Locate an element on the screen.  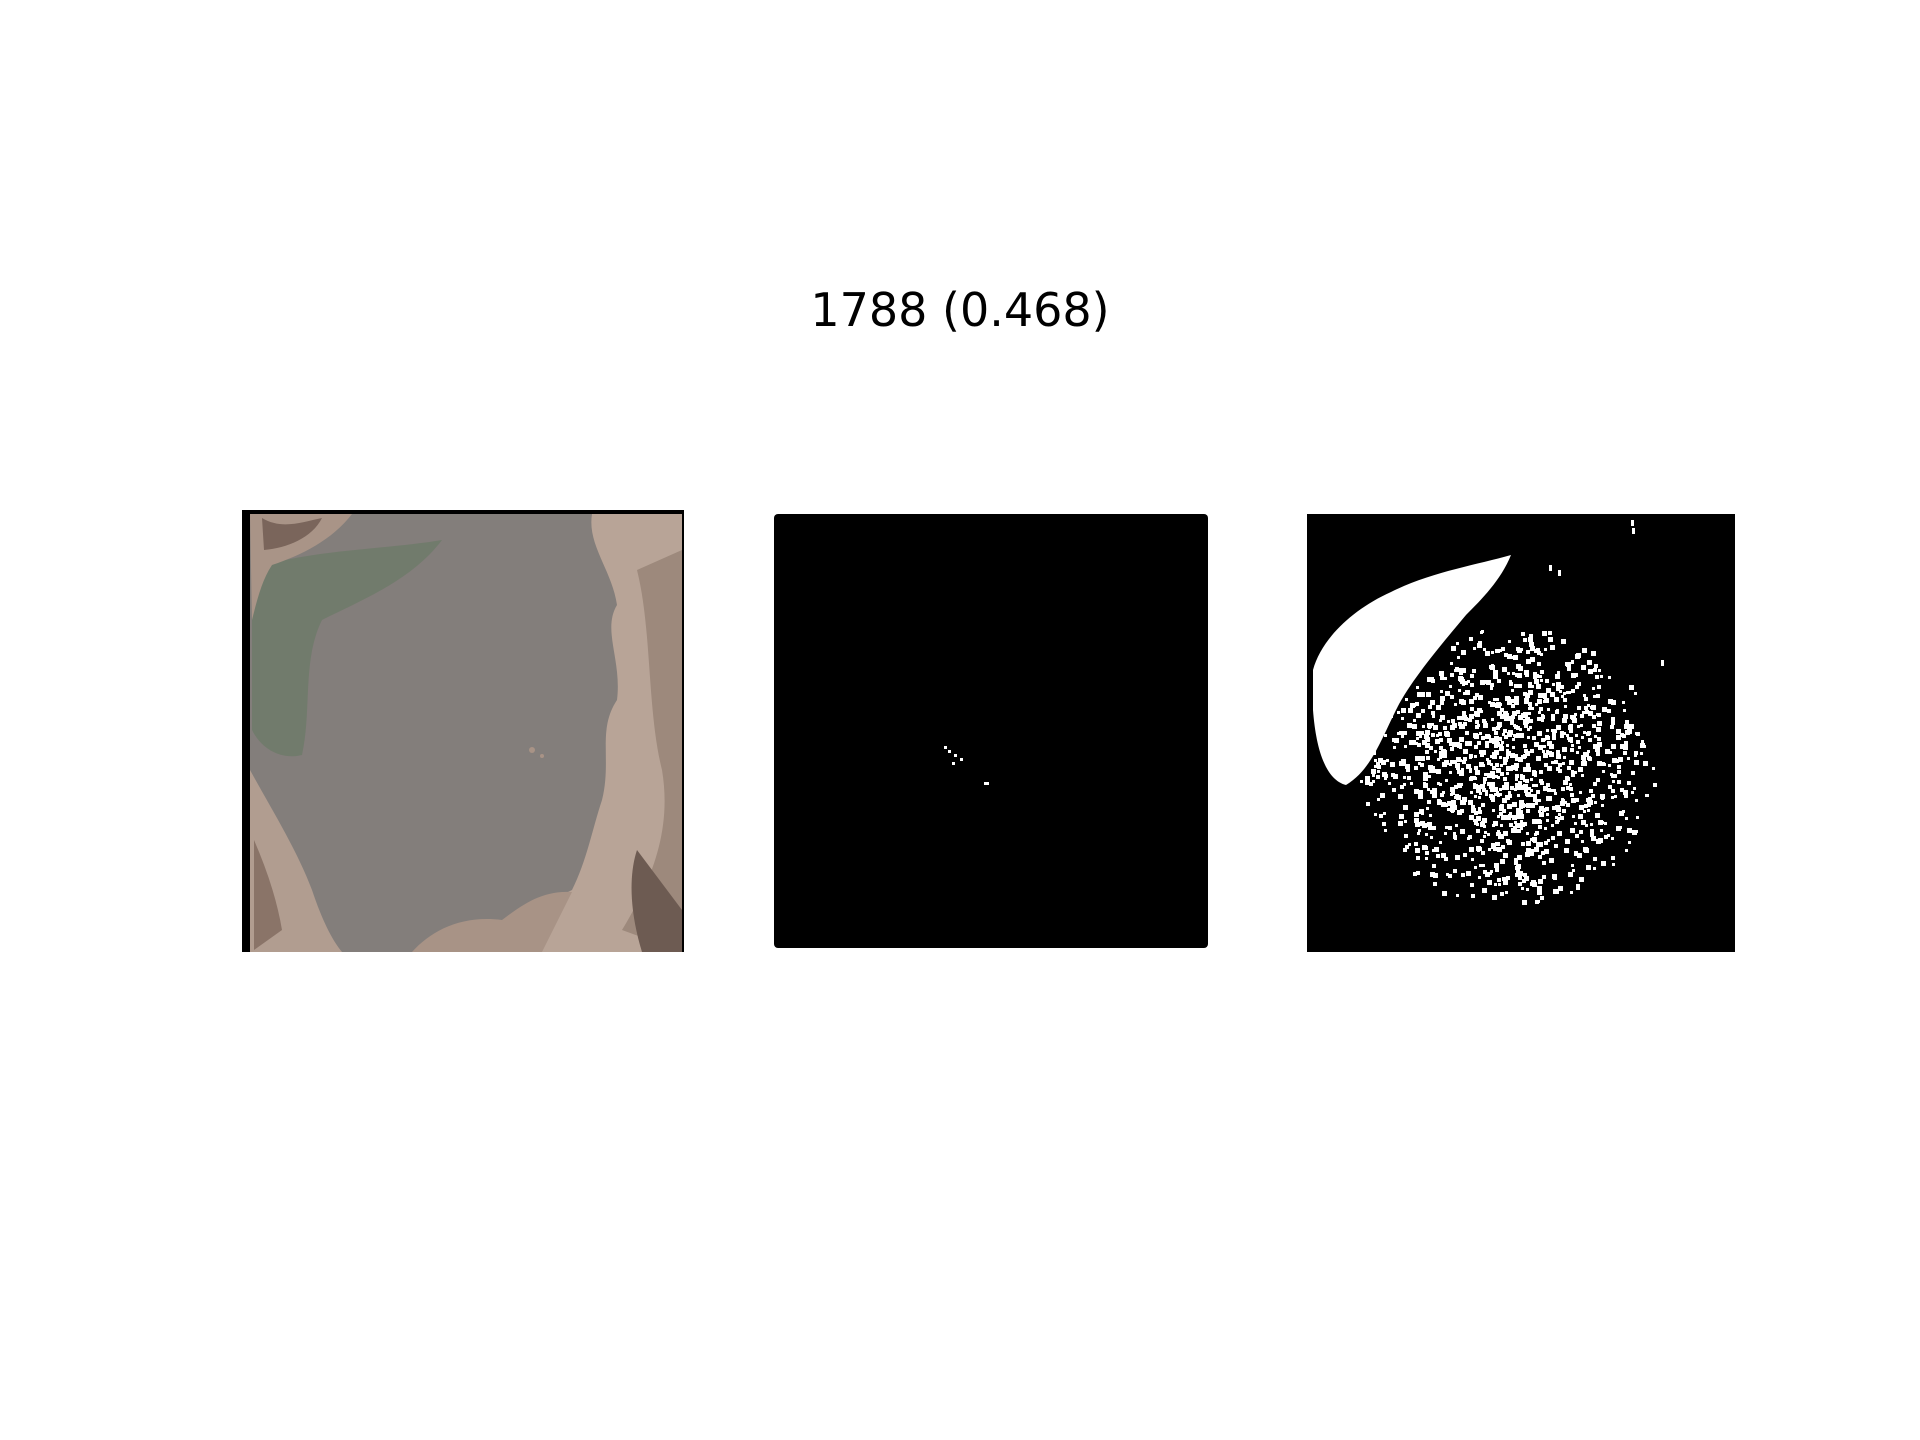
mask-pixel is located at coordinates (945, 747).